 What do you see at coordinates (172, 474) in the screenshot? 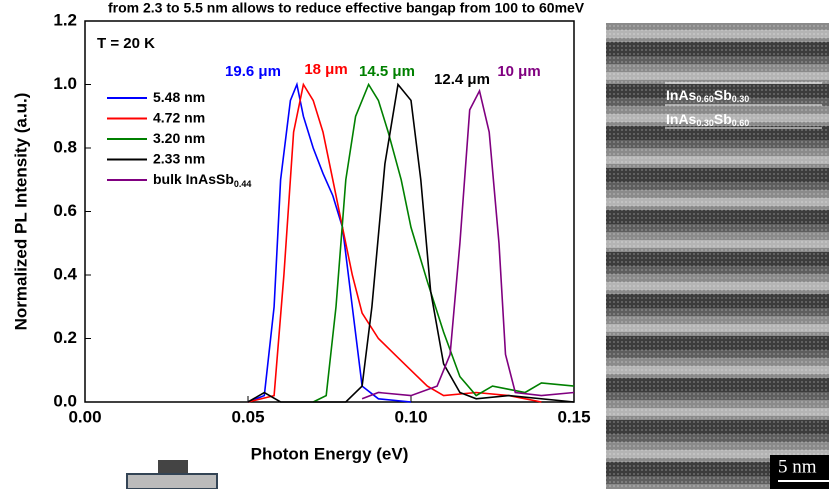
I see `device-icon` at bounding box center [172, 474].